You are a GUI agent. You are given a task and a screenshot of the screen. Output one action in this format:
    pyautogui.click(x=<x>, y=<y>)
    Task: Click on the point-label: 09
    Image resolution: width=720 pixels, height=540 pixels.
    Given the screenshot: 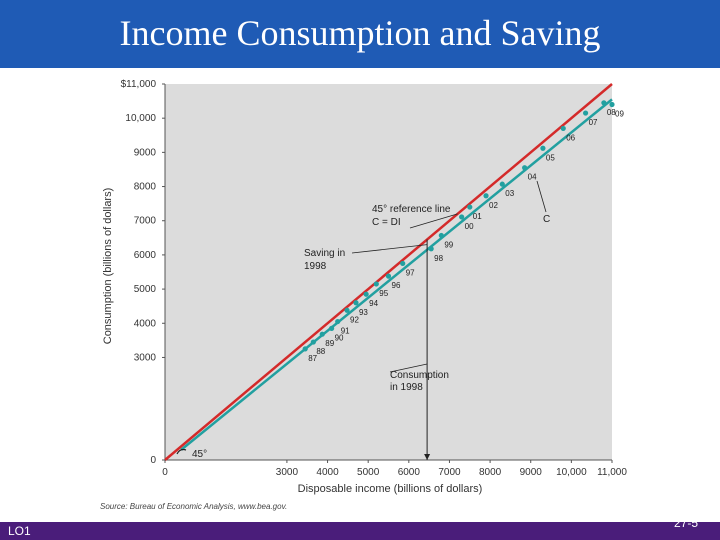 What is the action you would take?
    pyautogui.click(x=619, y=114)
    